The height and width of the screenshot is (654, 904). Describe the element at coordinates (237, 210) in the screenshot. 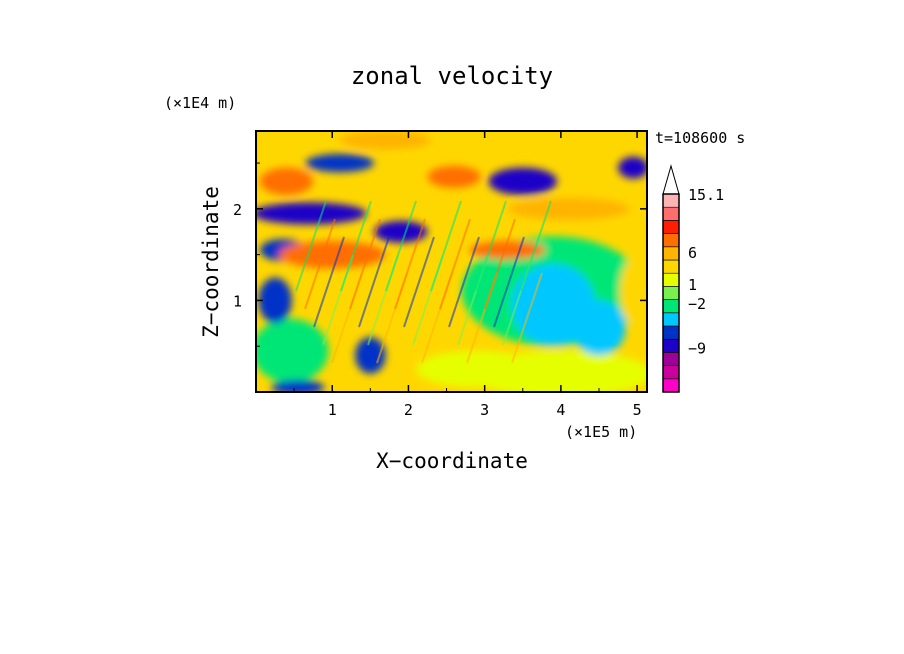

I see `y-tick-label: 2` at that location.